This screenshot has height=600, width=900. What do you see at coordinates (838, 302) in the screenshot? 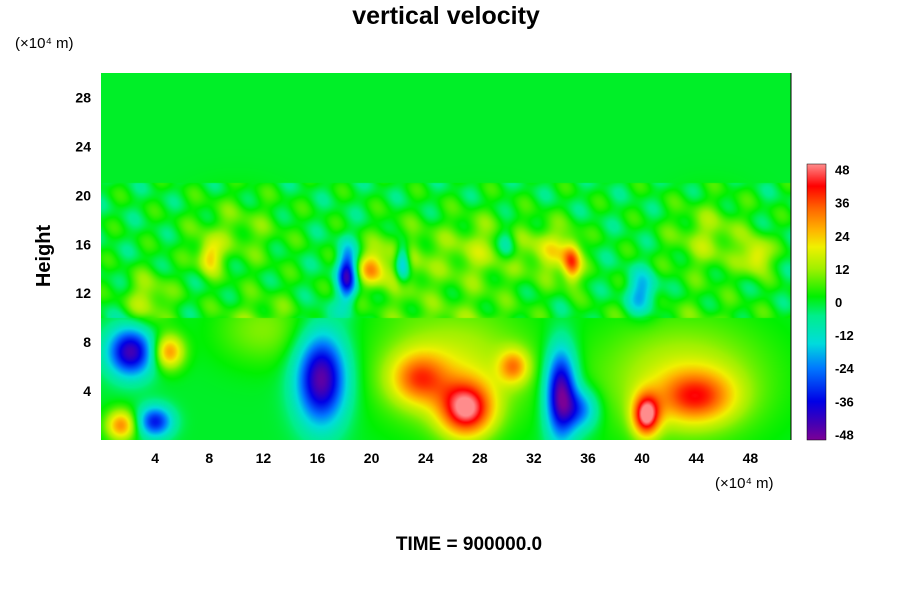
I see `colorbar-tick-label: 0` at bounding box center [838, 302].